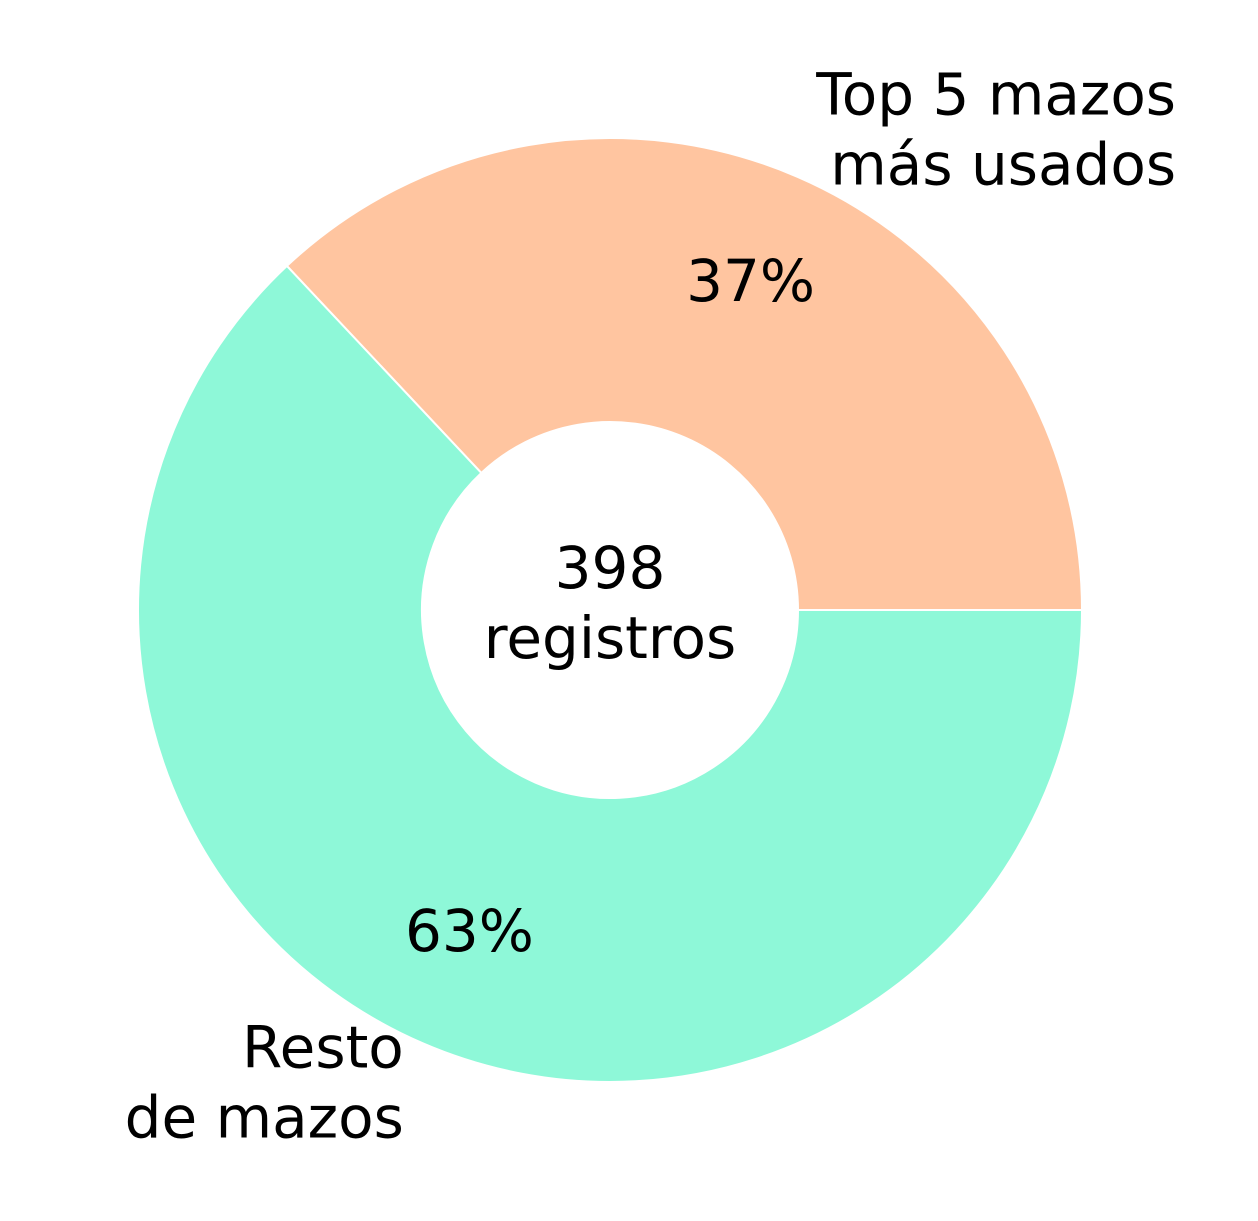  What do you see at coordinates (610, 638) in the screenshot?
I see `center-label: registros` at bounding box center [610, 638].